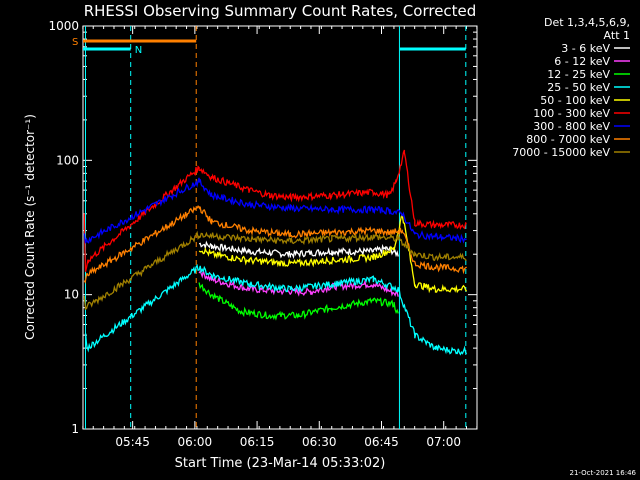  What do you see at coordinates (578, 74) in the screenshot?
I see `legend-label: 12 - 25 keV` at bounding box center [578, 74].